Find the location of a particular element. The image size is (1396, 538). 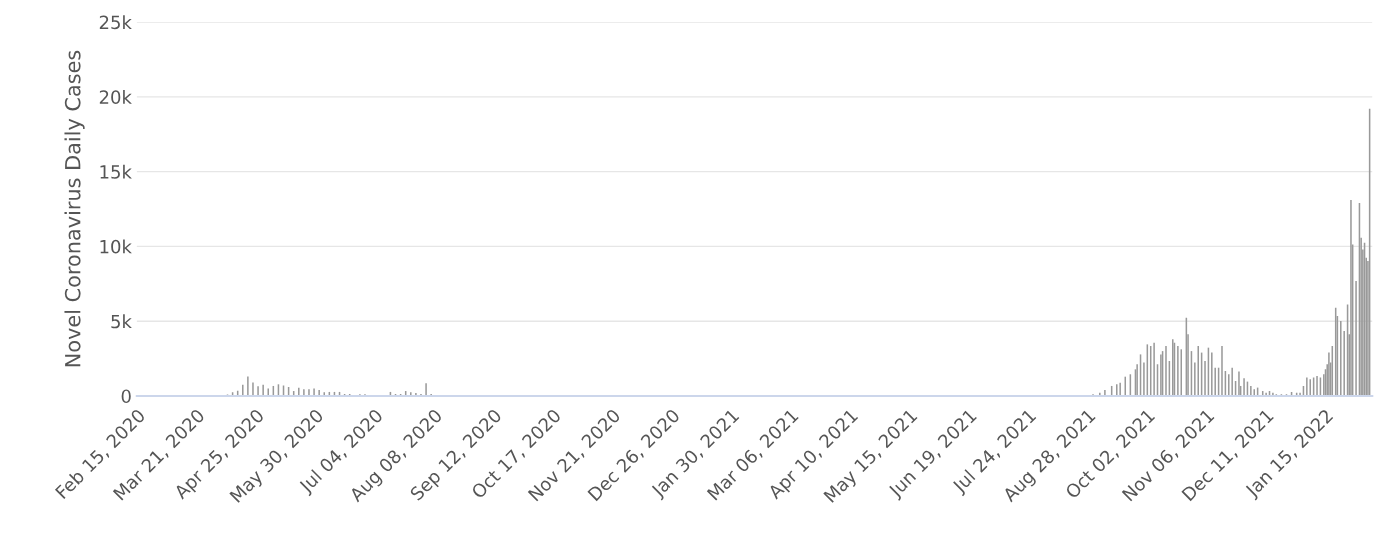

y-axis-title: Novel Coronavirus Daily Cases is located at coordinates (74, 208).